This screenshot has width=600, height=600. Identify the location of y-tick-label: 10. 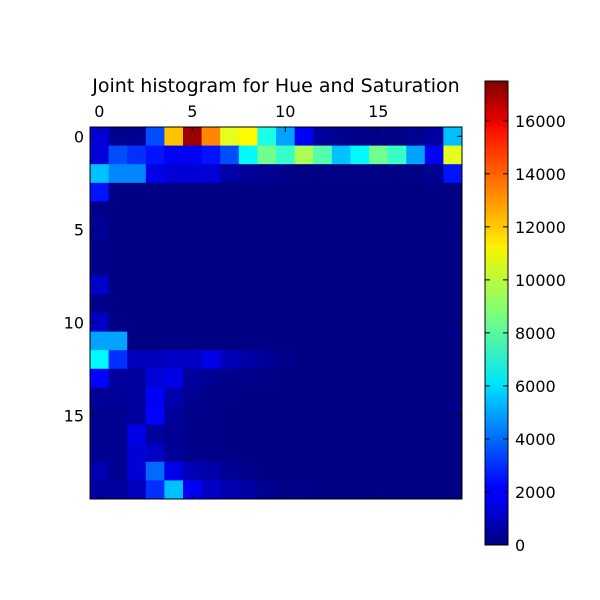
(74, 322).